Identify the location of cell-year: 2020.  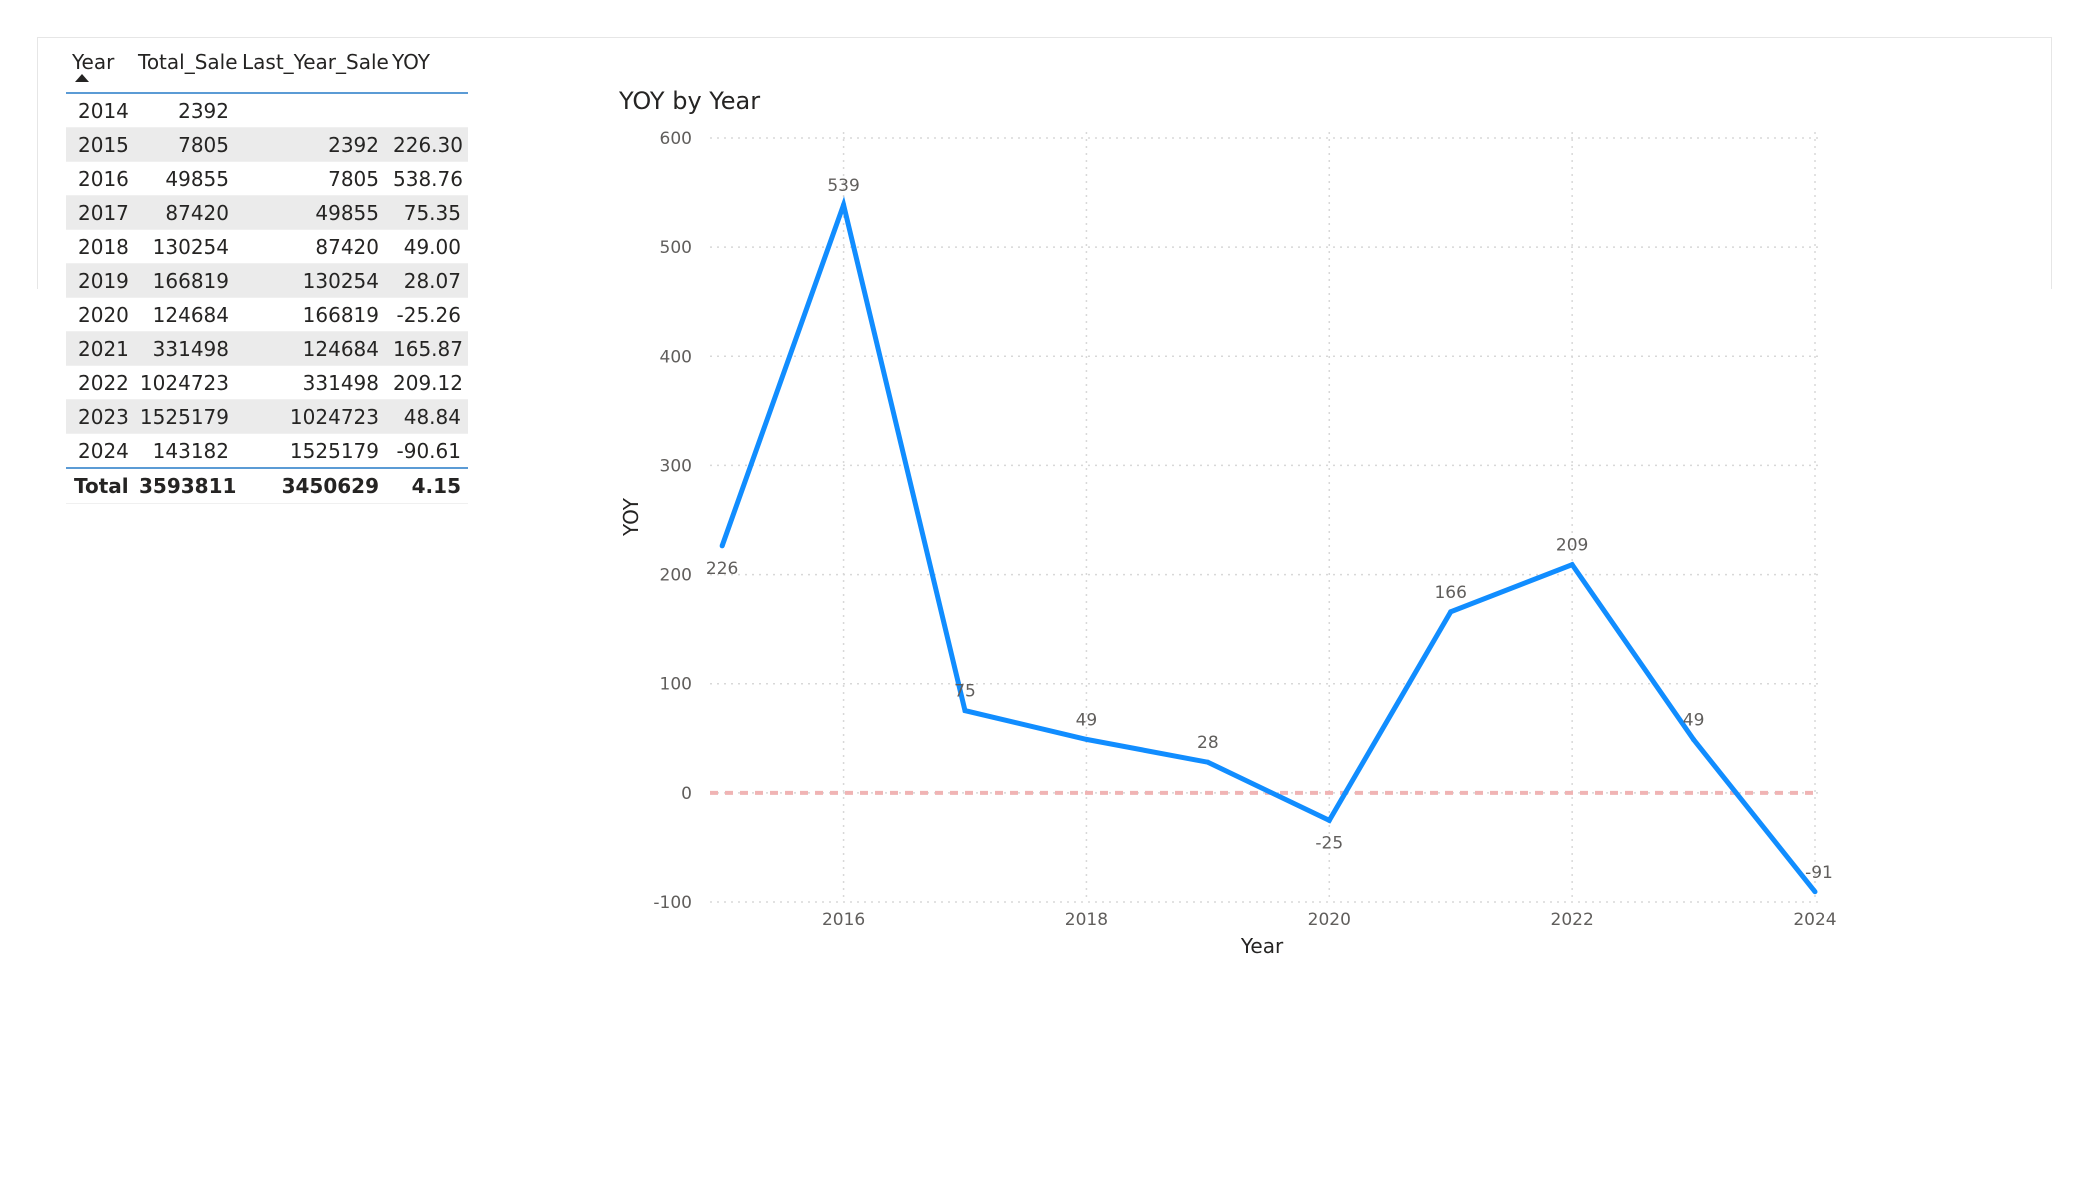
(99, 314).